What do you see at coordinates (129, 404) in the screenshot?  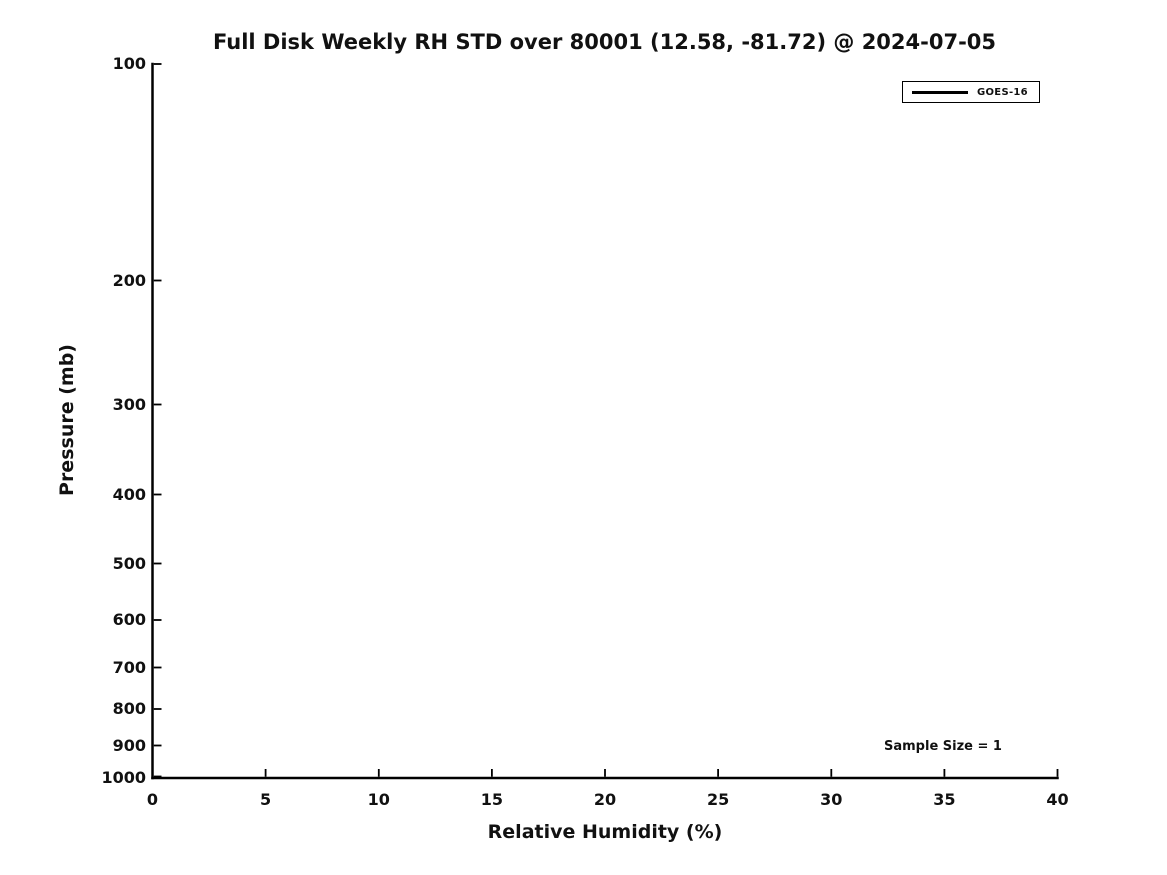 I see `y-tick-label: 300` at bounding box center [129, 404].